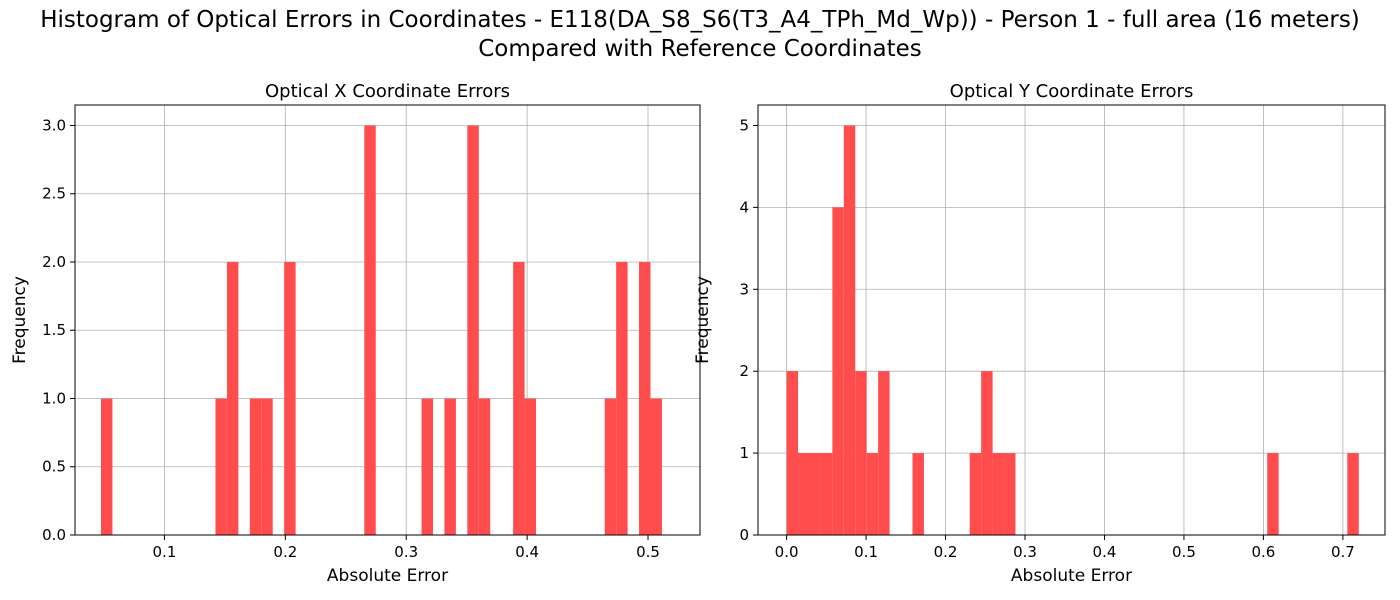  What do you see at coordinates (744, 535) in the screenshot?
I see `y-error-y-tick-label: 0` at bounding box center [744, 535].